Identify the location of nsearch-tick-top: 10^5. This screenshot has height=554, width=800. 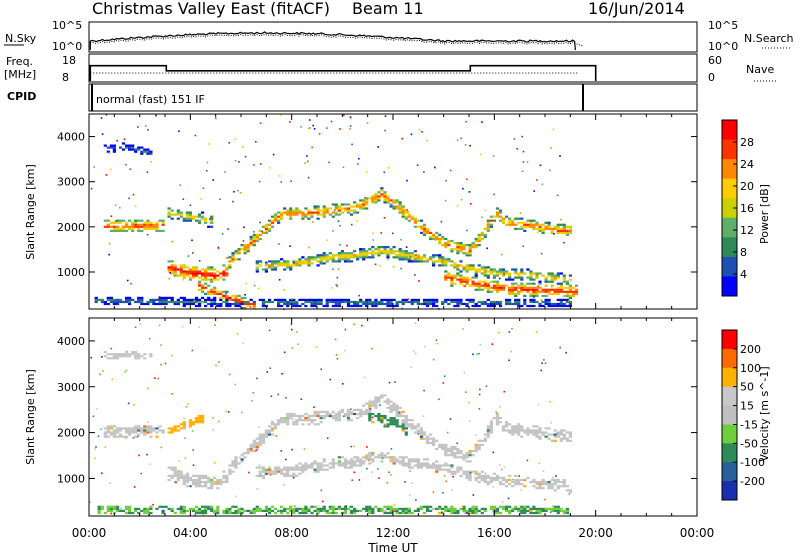
(723, 25).